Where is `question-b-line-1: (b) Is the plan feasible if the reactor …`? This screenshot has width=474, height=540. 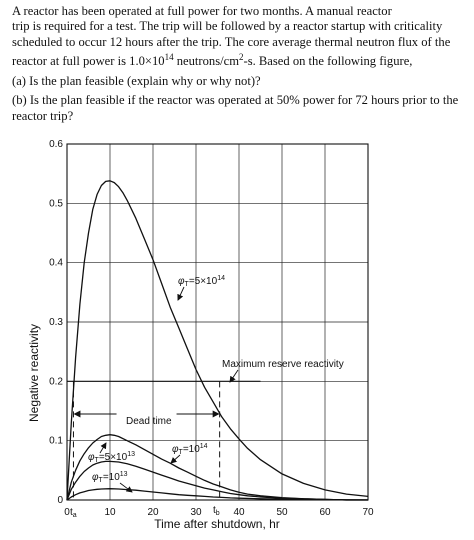 question-b-line-1: (b) Is the plan feasible if the reactor … is located at coordinates (235, 100).